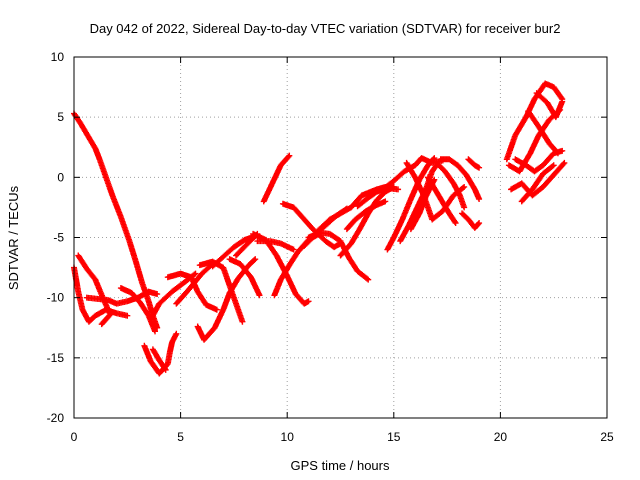  Describe the element at coordinates (394, 437) in the screenshot. I see `x-tick-label: 15` at that location.